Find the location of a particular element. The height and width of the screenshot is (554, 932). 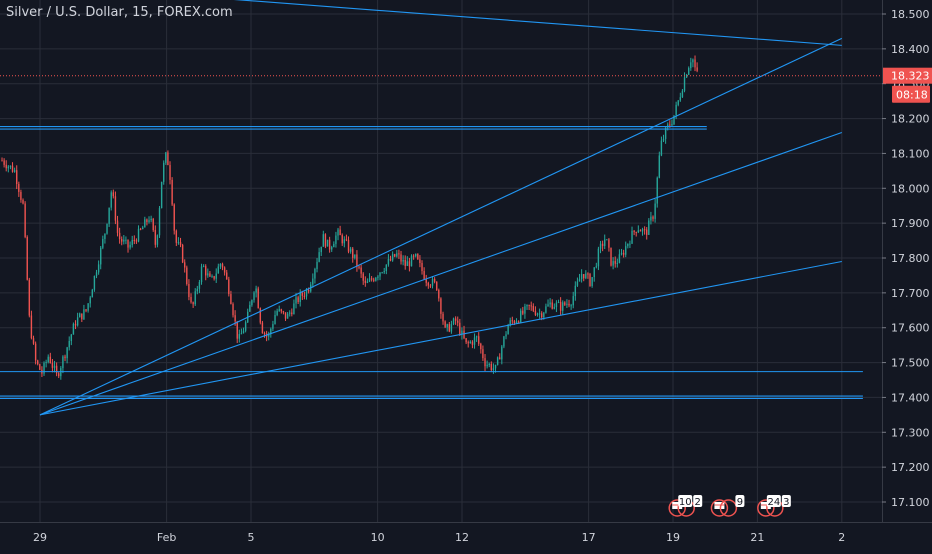

event-extra-count: 9 is located at coordinates (740, 502).